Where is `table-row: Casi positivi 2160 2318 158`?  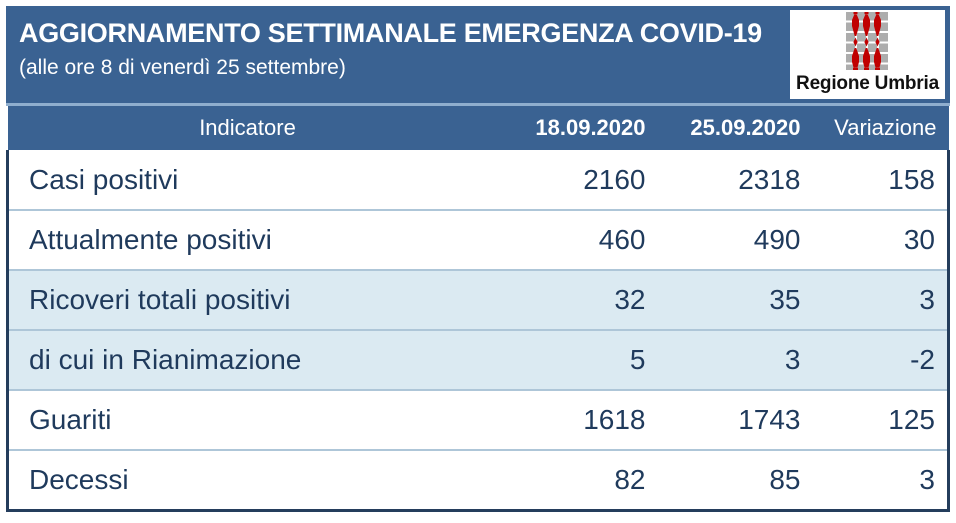
table-row: Casi positivi 2160 2318 158 is located at coordinates (478, 180).